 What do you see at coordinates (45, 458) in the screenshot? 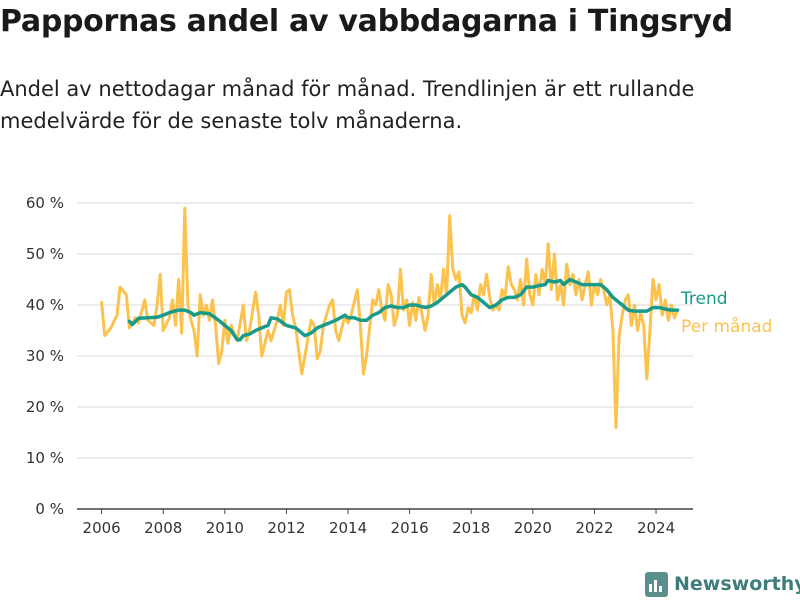
I see `y-tick-label: 10 %` at bounding box center [45, 458].